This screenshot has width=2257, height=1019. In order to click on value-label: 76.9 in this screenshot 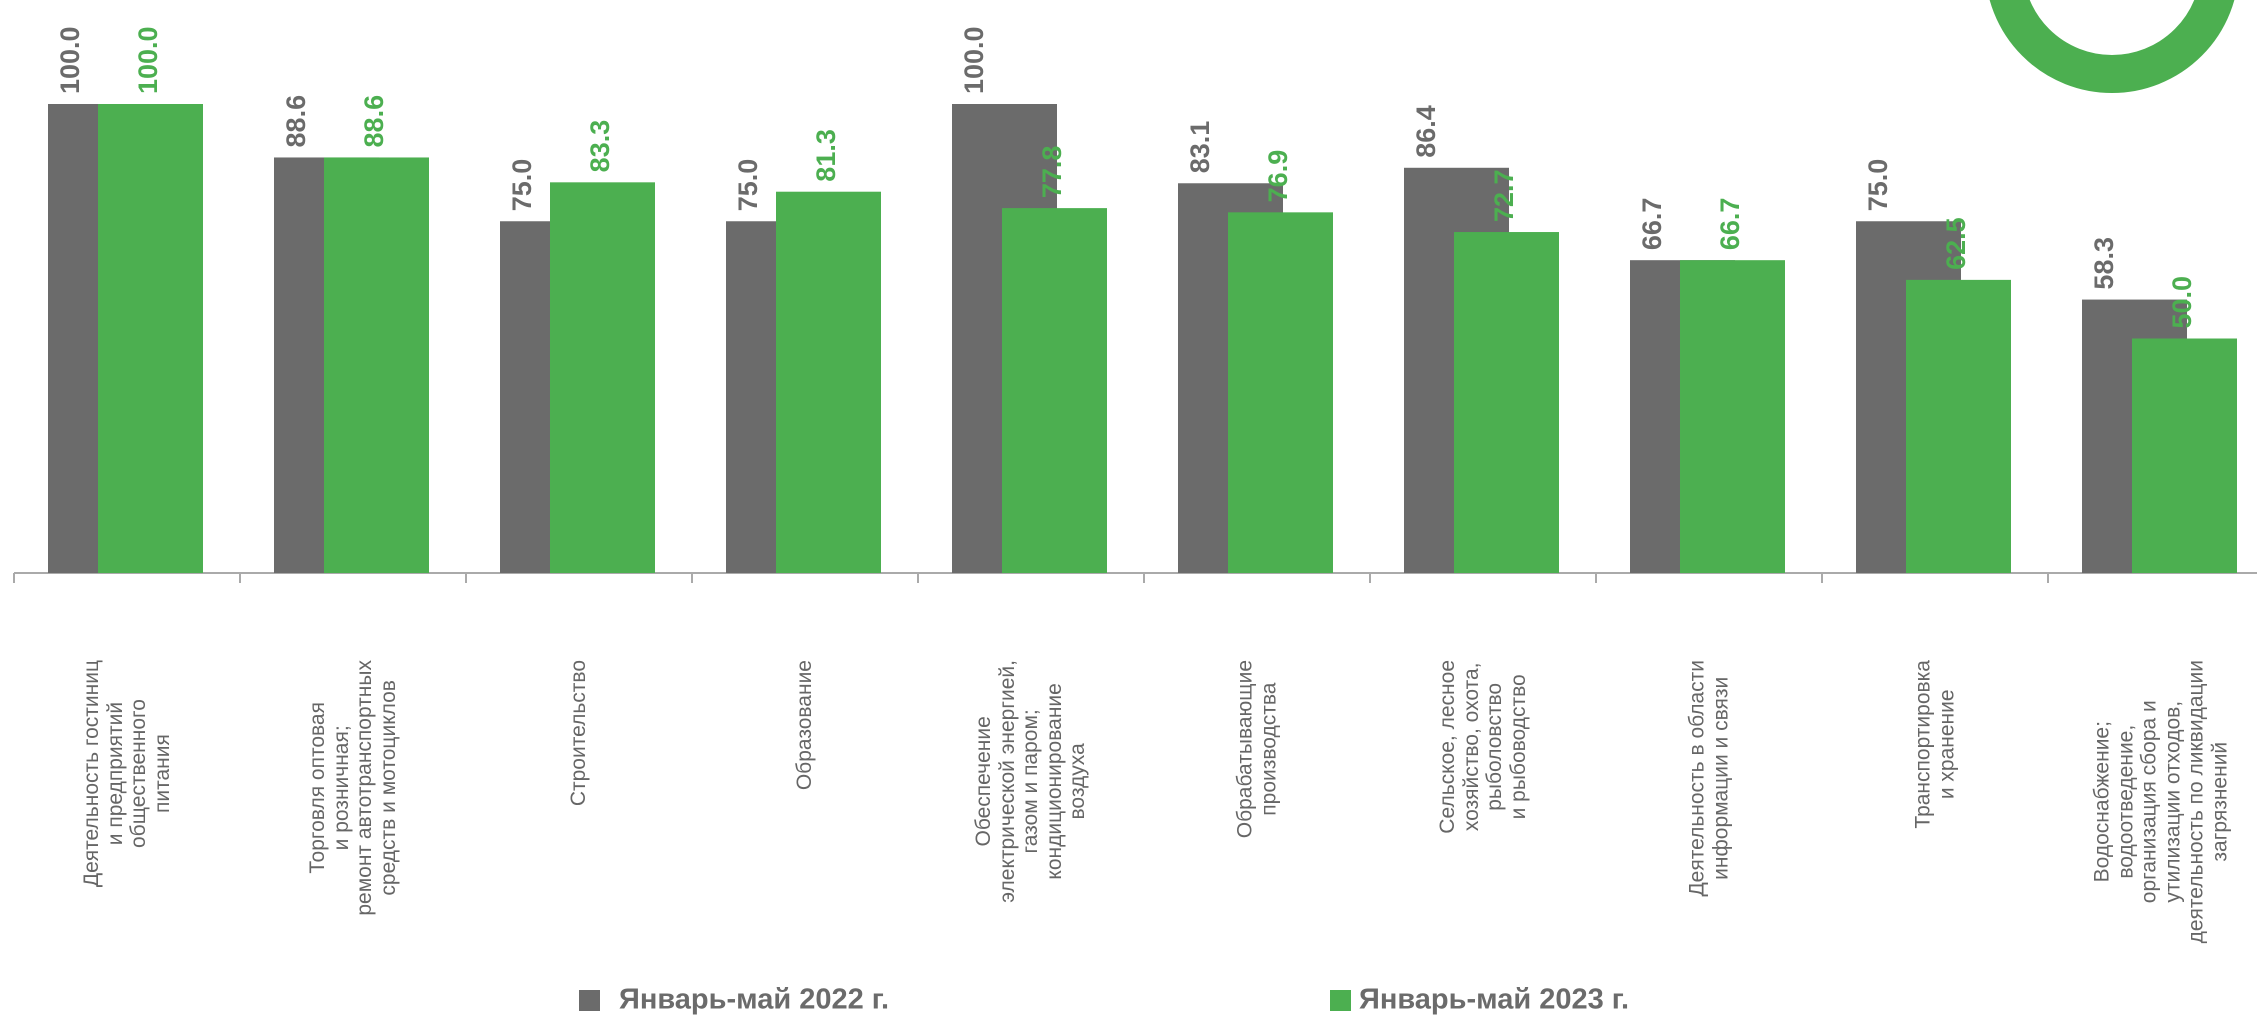, I will do `click(1278, 176)`.